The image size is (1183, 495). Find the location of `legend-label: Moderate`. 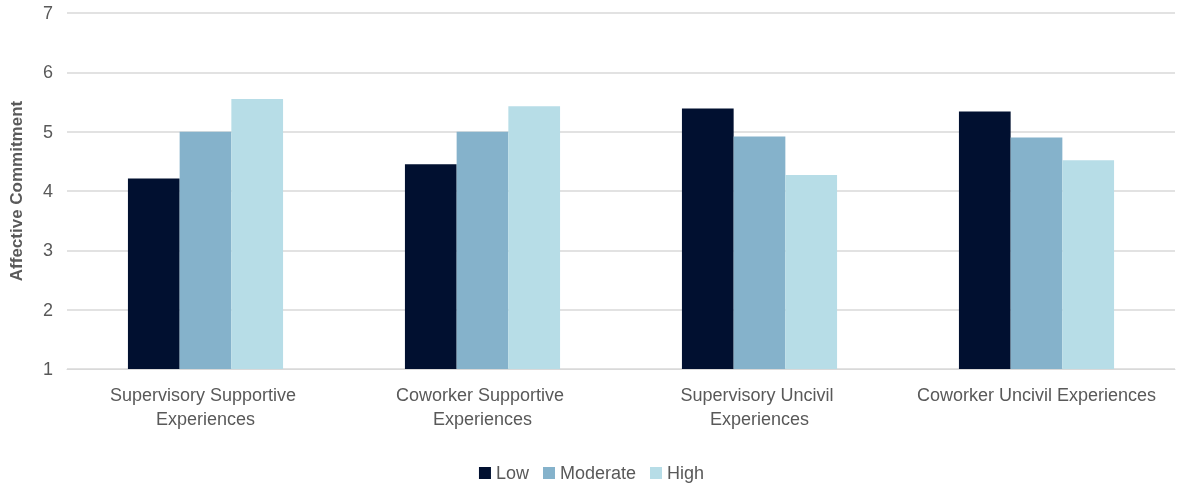

legend-label: Moderate is located at coordinates (598, 473).